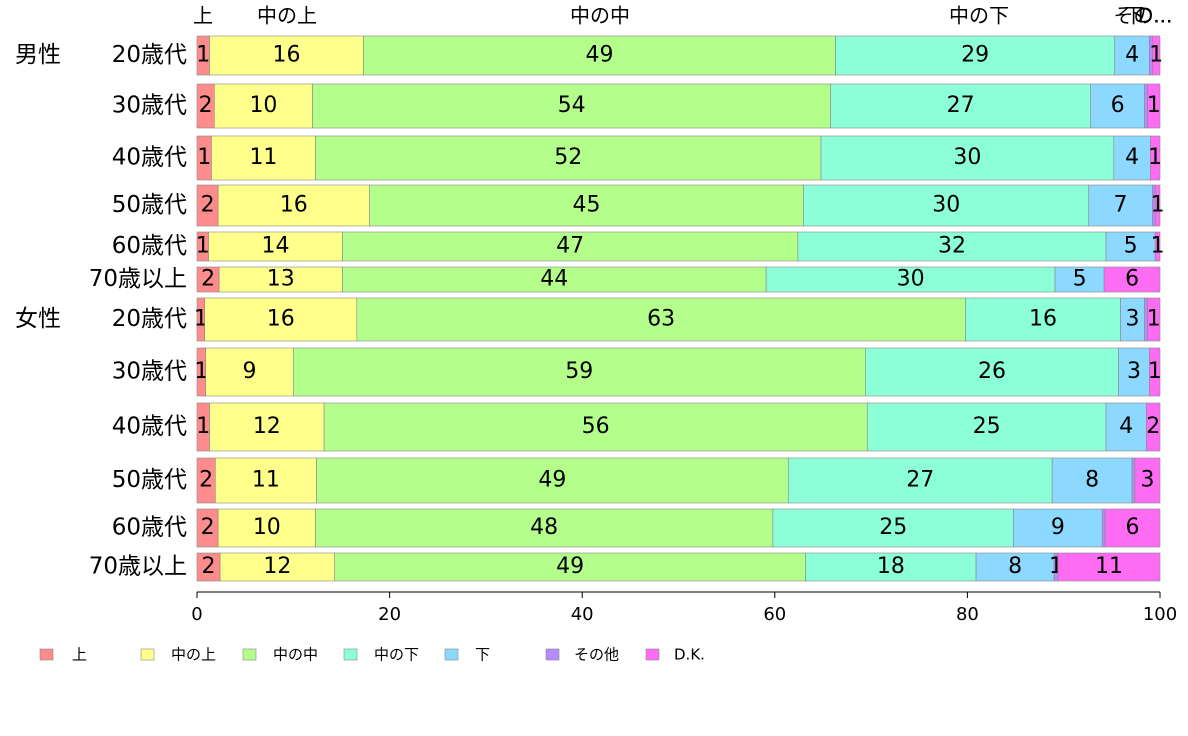 The height and width of the screenshot is (736, 1188). I want to click on legend-item: その他, so click(582, 655).